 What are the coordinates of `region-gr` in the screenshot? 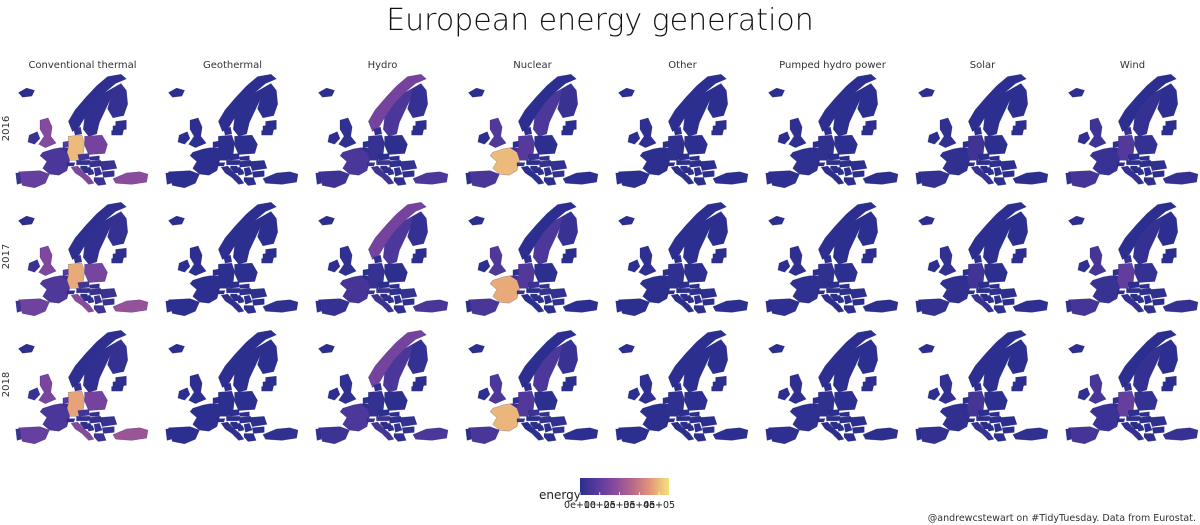 It's located at (400, 182).